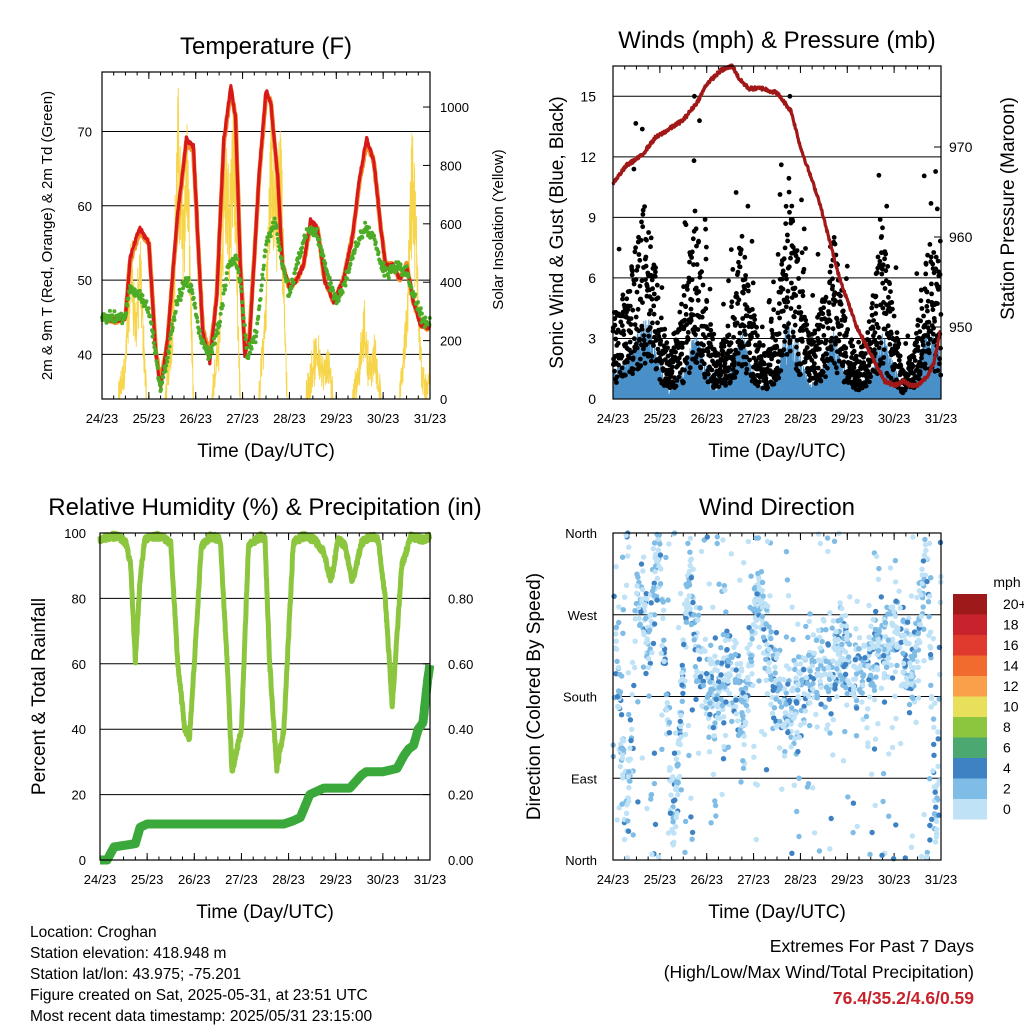 The height and width of the screenshot is (1027, 1024). Describe the element at coordinates (970, 727) in the screenshot. I see `legend-swatch` at that location.